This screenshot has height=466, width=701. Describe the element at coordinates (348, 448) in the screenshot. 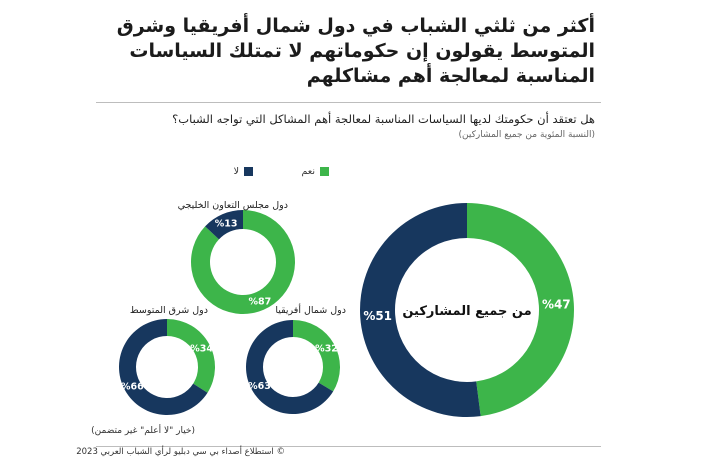

I see `footer-divider` at that location.